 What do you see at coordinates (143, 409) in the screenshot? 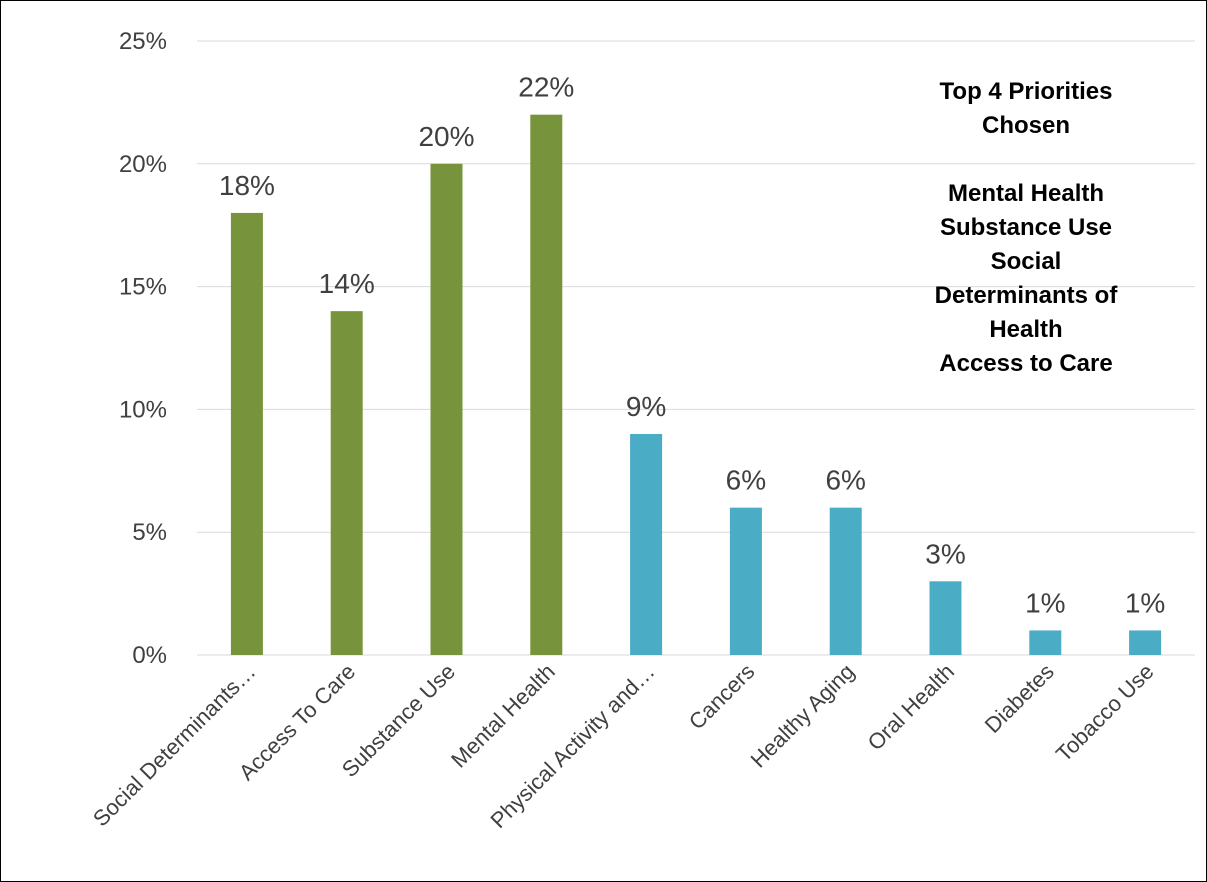
I see `y-tick-label: 10%` at bounding box center [143, 409].